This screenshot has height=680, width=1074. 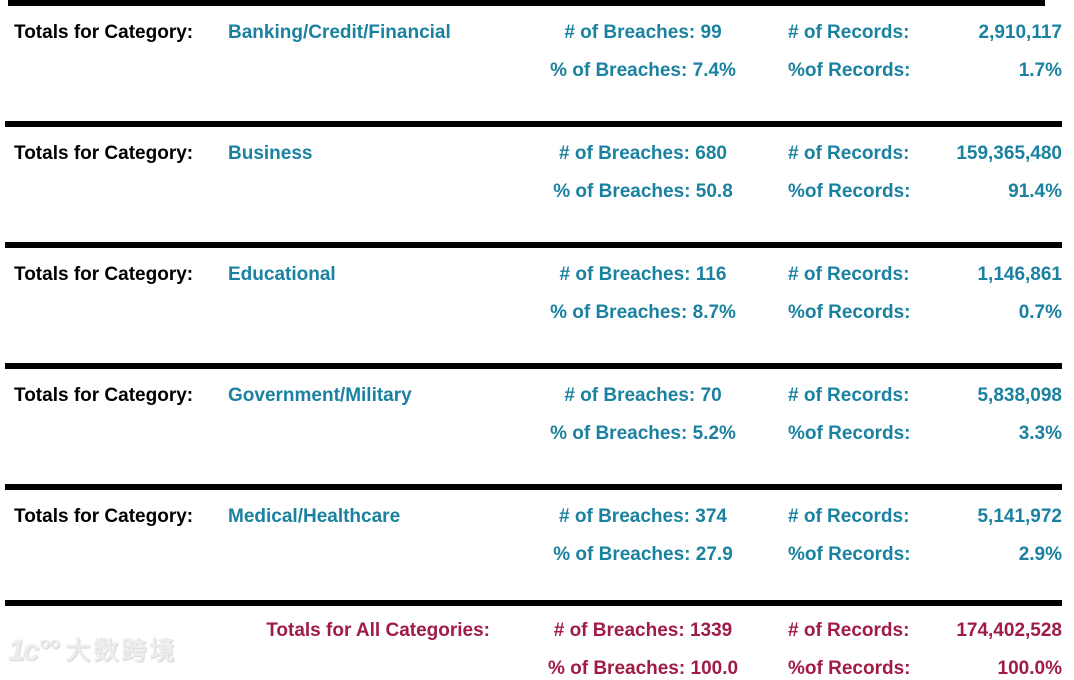 What do you see at coordinates (643, 191) in the screenshot?
I see `breaches-pct-line: % of Breaches: 50.8` at bounding box center [643, 191].